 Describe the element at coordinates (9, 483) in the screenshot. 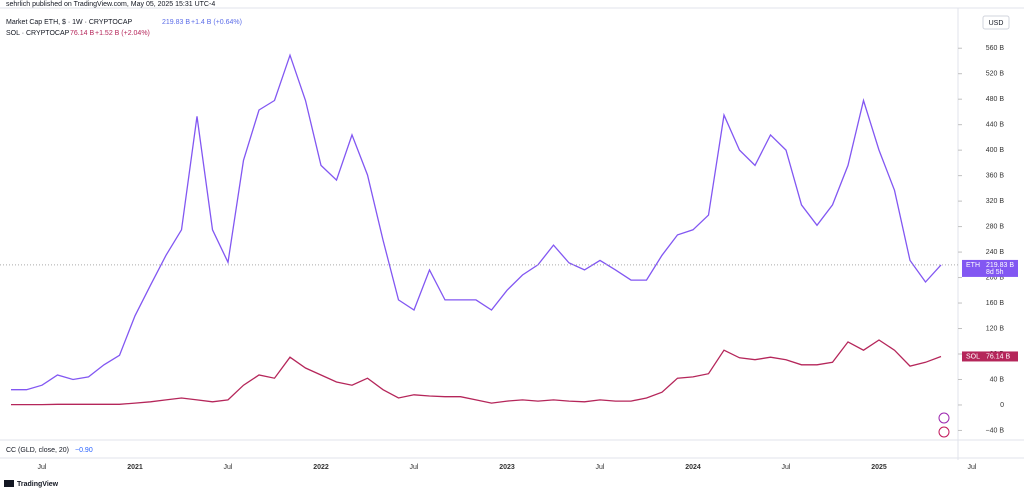

I see `brand-logo` at that location.